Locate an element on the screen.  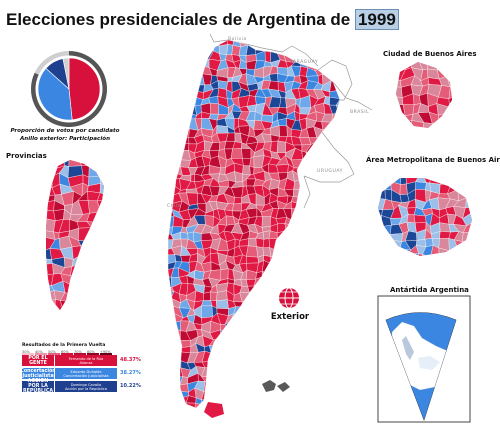
results-scale: 30% 40% 50% 60% 70% 80% +90% is located at coordinates (66, 352).